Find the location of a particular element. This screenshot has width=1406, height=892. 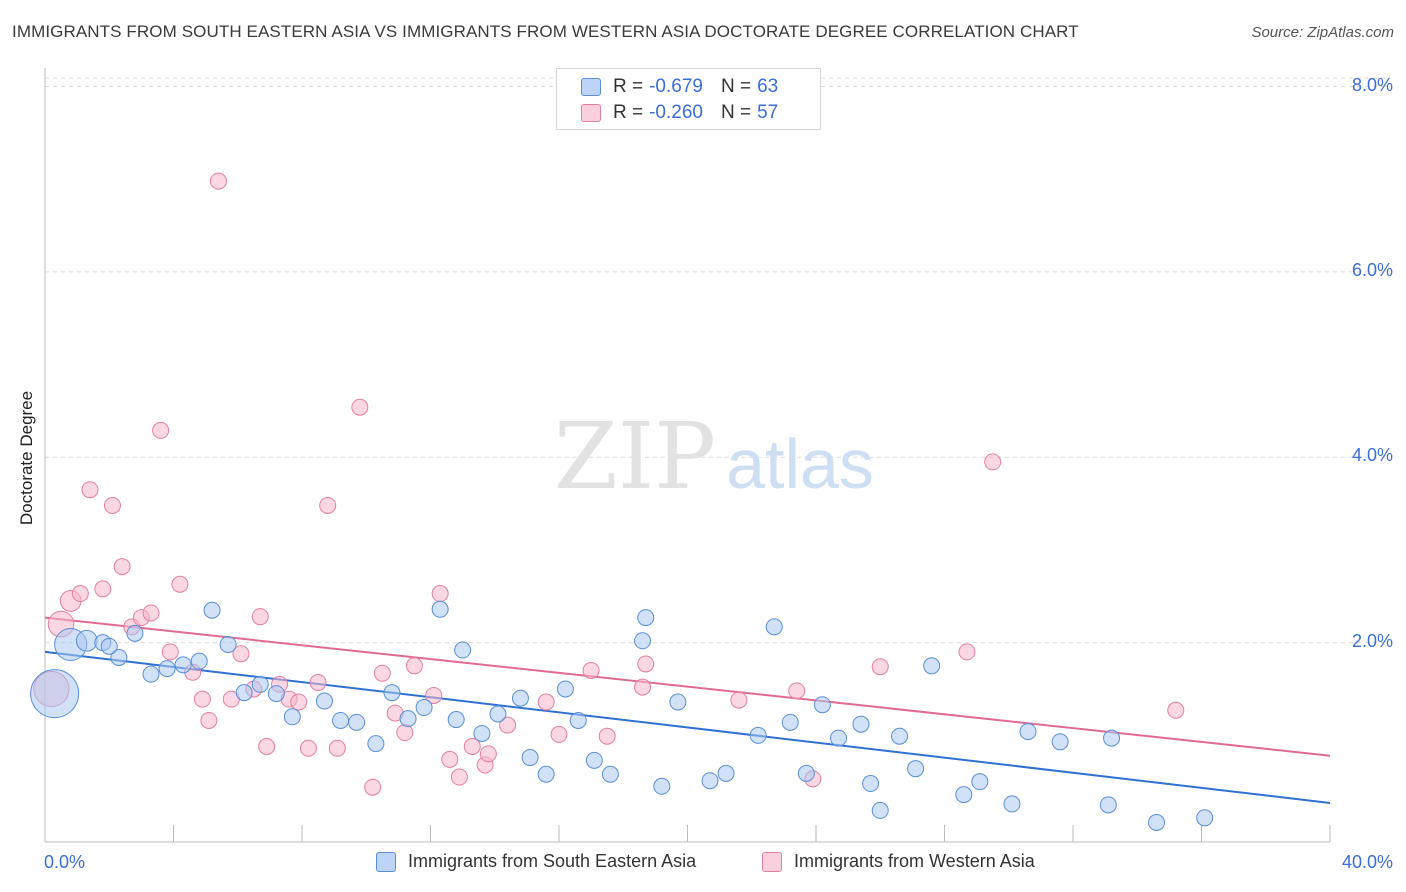

chart-source: Source: ZipAtlas.com is located at coordinates (1322, 32).